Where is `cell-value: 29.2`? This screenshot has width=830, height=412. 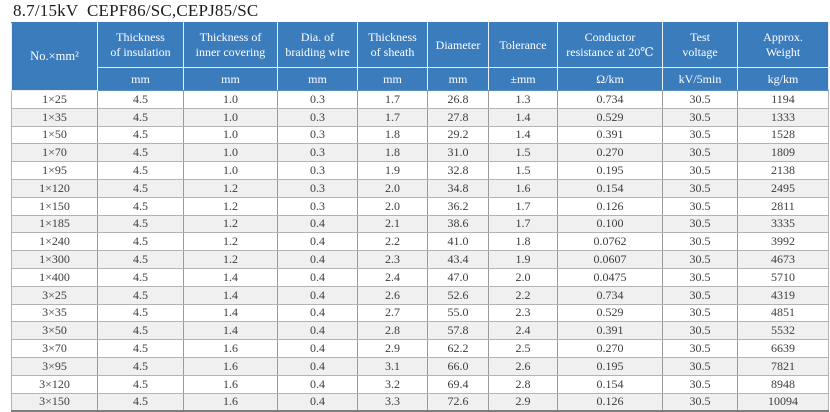
cell-value: 29.2 is located at coordinates (458, 135).